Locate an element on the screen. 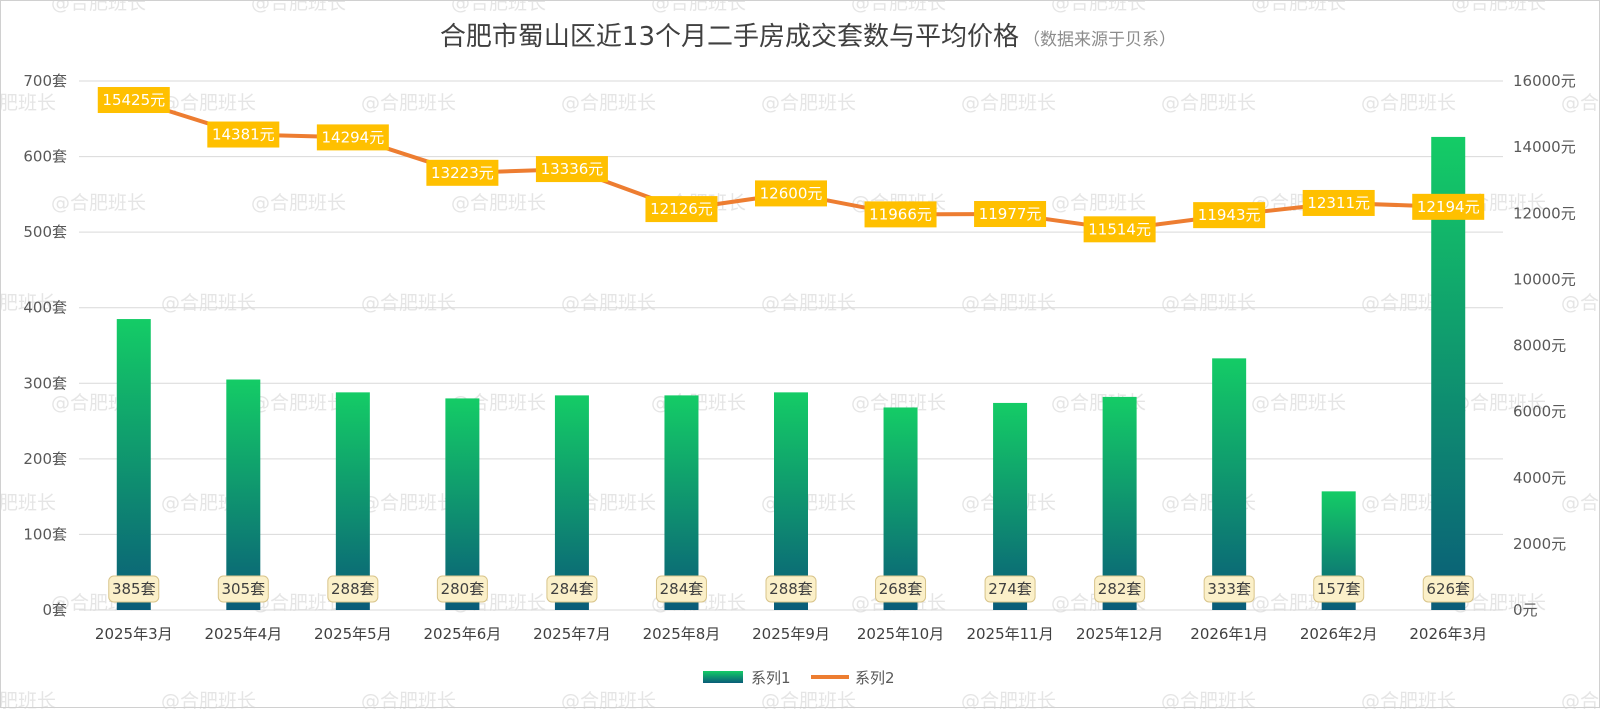 The width and height of the screenshot is (1600, 709). bar-data-label: 626套 is located at coordinates (1448, 589).